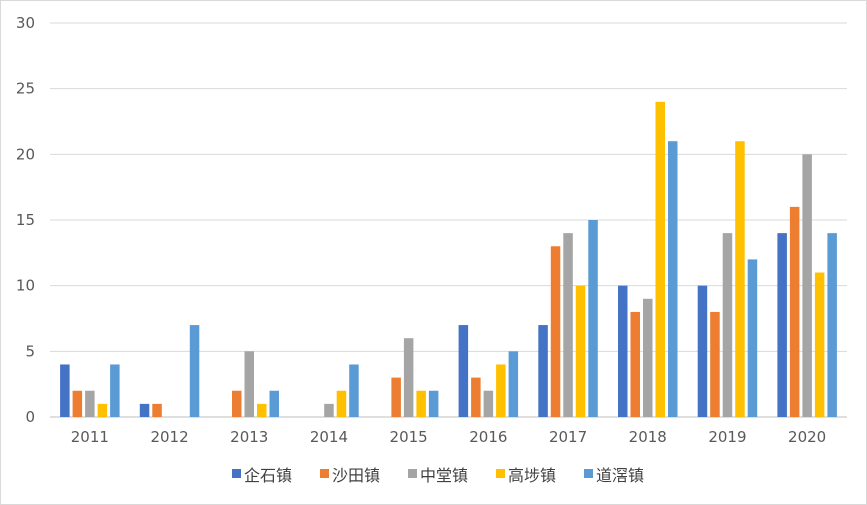 This screenshot has width=867, height=505. What do you see at coordinates (396, 397) in the screenshot?
I see `bar-2015-沙田镇` at bounding box center [396, 397].